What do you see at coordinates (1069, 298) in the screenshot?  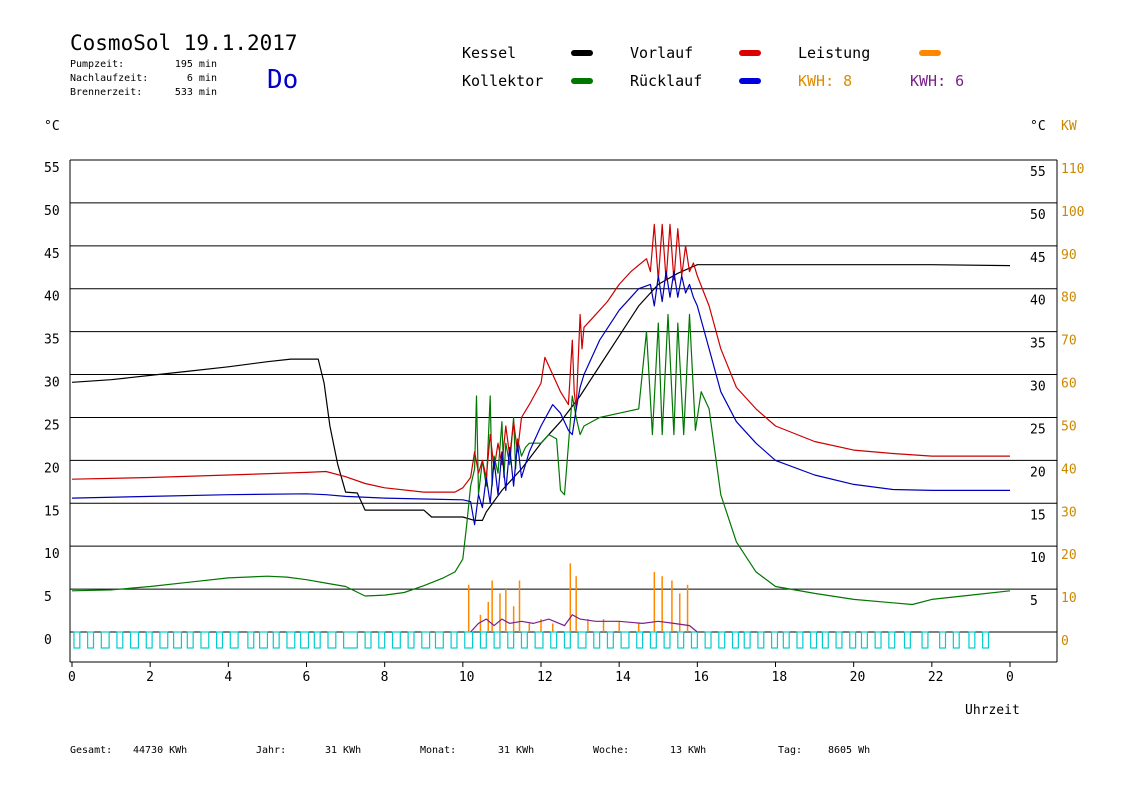 I see `y2-tick-label: 80` at bounding box center [1069, 298].